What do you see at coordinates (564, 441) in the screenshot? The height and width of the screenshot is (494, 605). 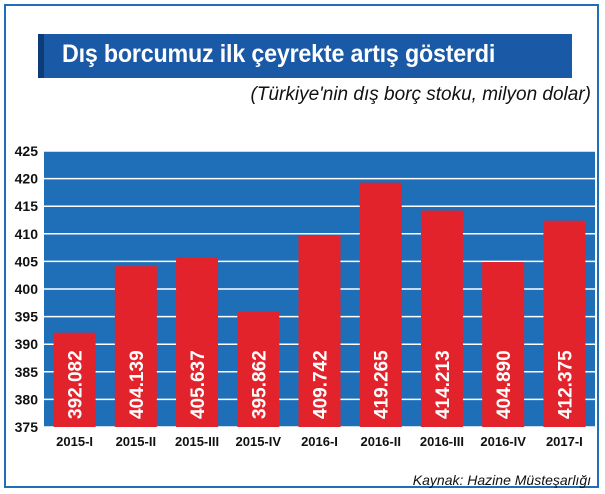 I see `x-tick-label: 2017-I` at bounding box center [564, 441].